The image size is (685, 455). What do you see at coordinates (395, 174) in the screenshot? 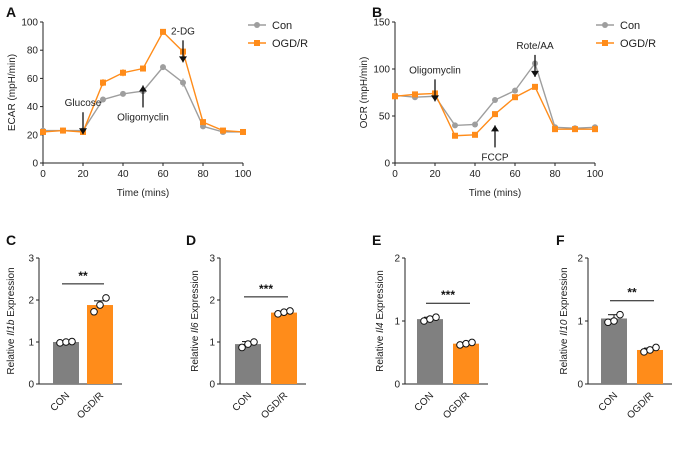
I see `panel-b-x-tick-label: 0` at bounding box center [395, 174].